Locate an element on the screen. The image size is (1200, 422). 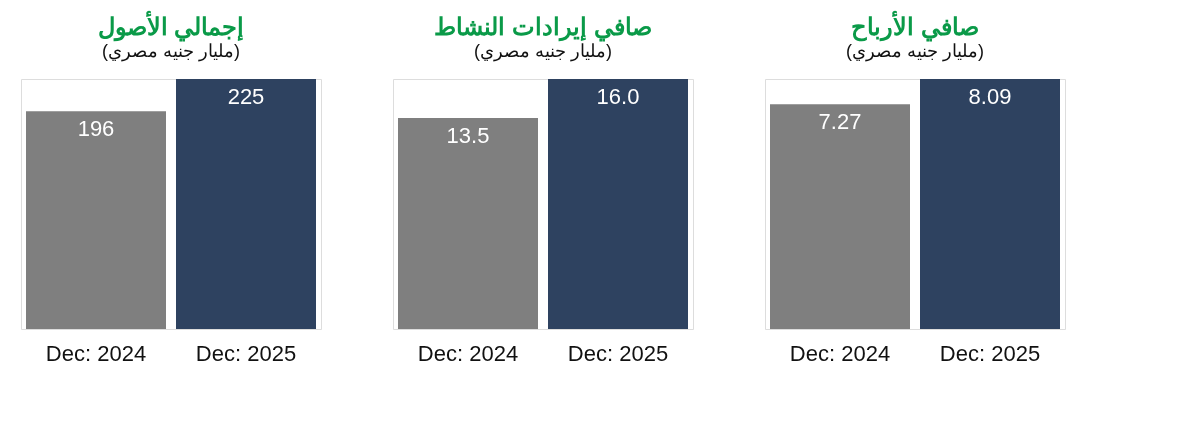
data-label: 7.27 is located at coordinates (840, 122).